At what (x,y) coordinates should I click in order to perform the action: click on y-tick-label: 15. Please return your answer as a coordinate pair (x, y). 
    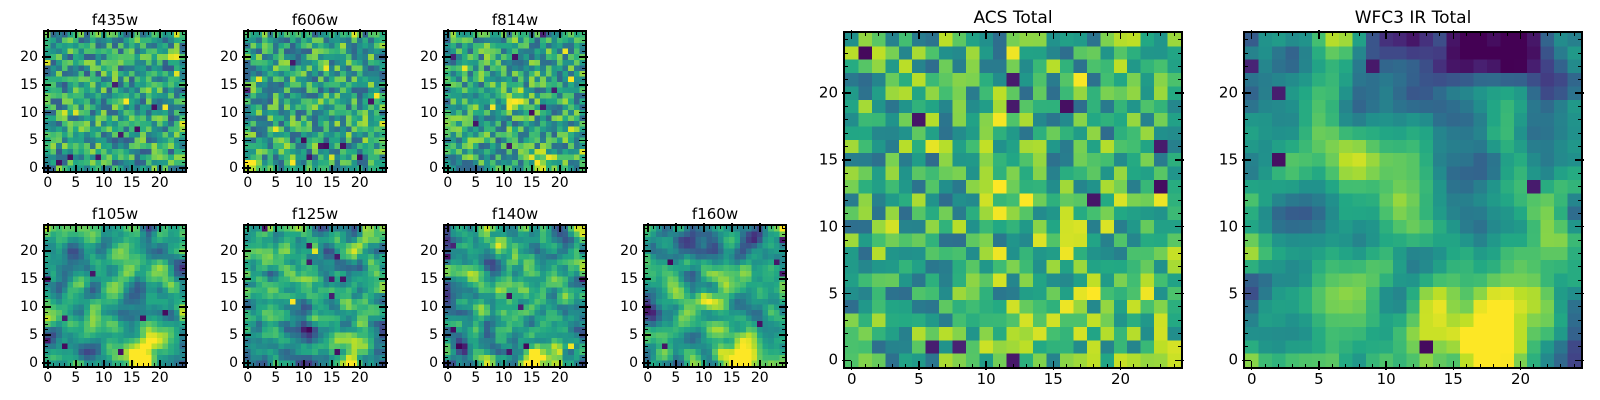
    Looking at the image, I should click on (29, 84).